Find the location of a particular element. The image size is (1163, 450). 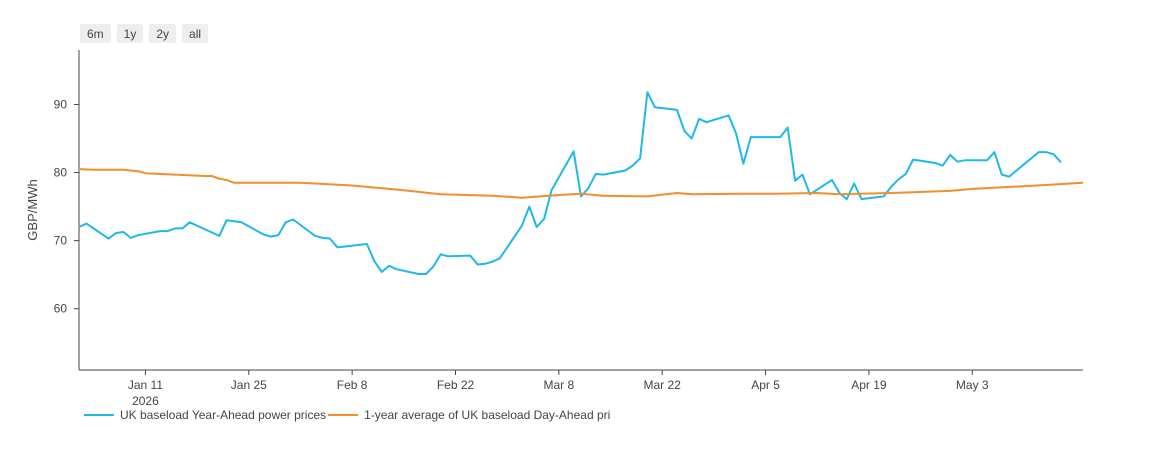

x-tick-label: Mar 22 is located at coordinates (663, 385).